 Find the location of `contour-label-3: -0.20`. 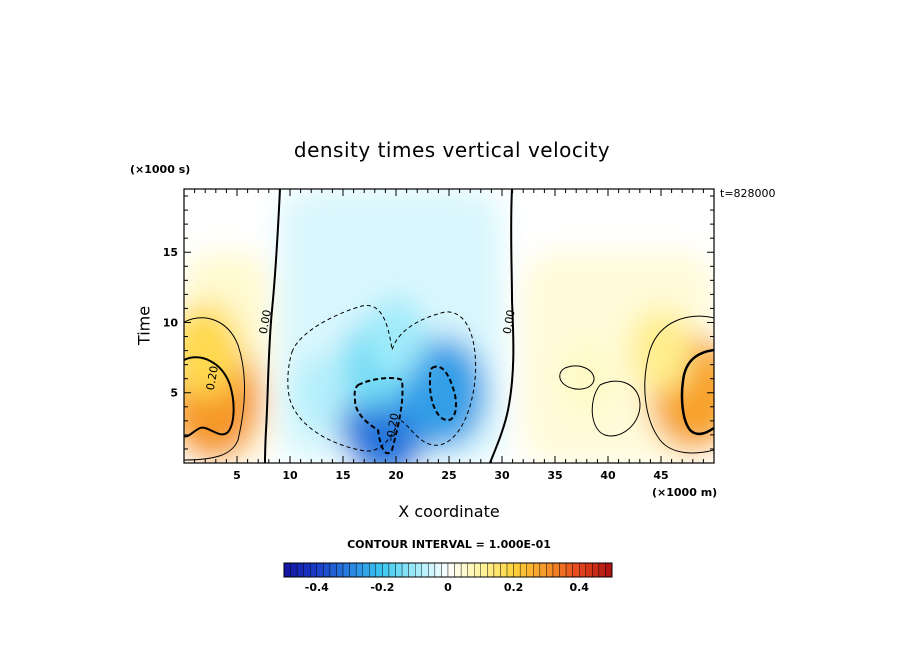

contour-label-3: -0.20 is located at coordinates (393, 427).